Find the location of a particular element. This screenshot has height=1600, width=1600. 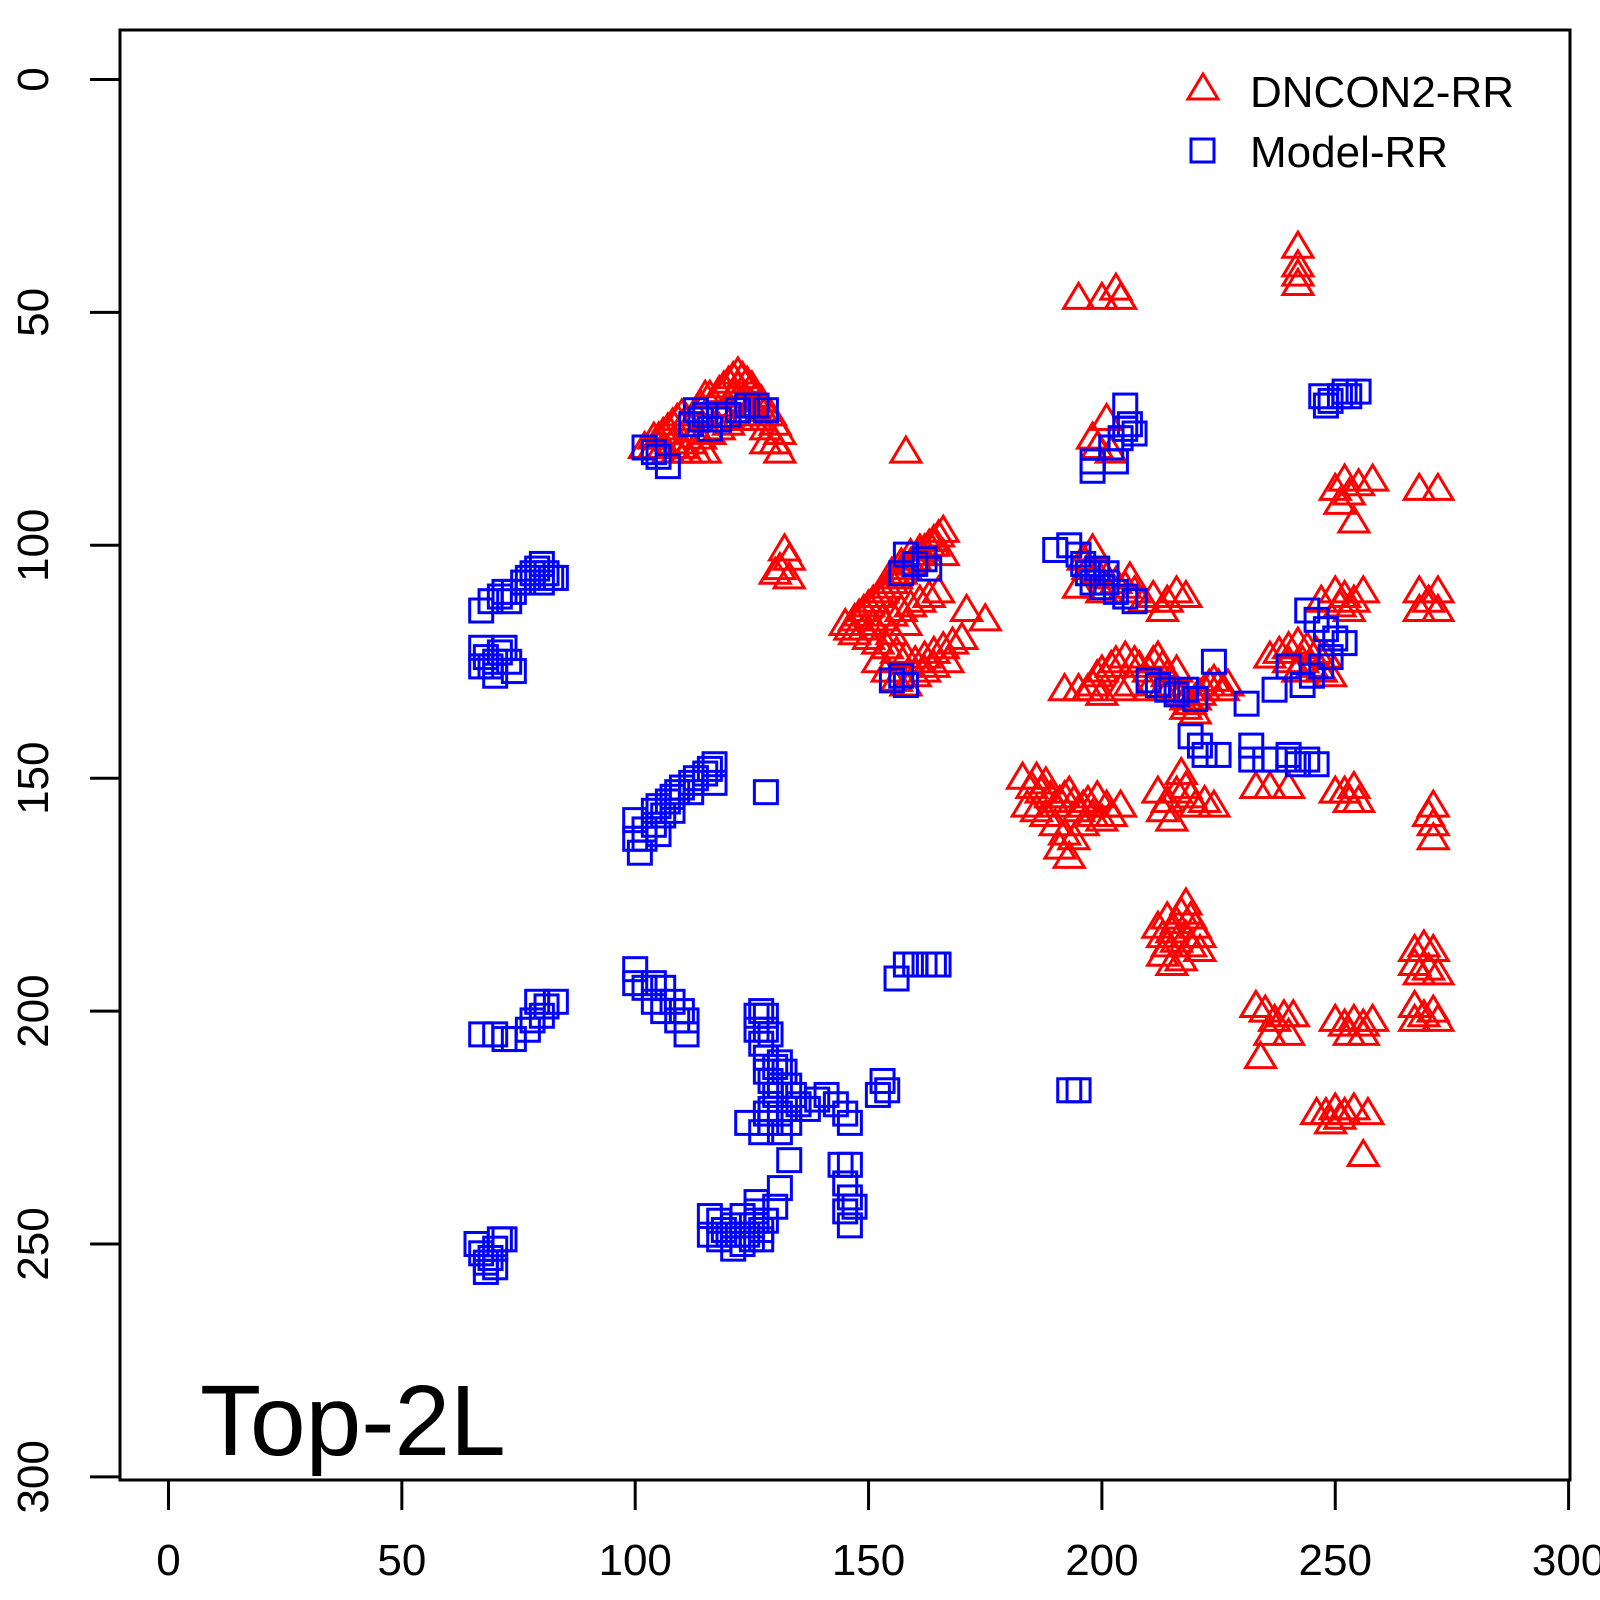

legend: DNCON2-RR Model-RR is located at coordinates (1349, 122).